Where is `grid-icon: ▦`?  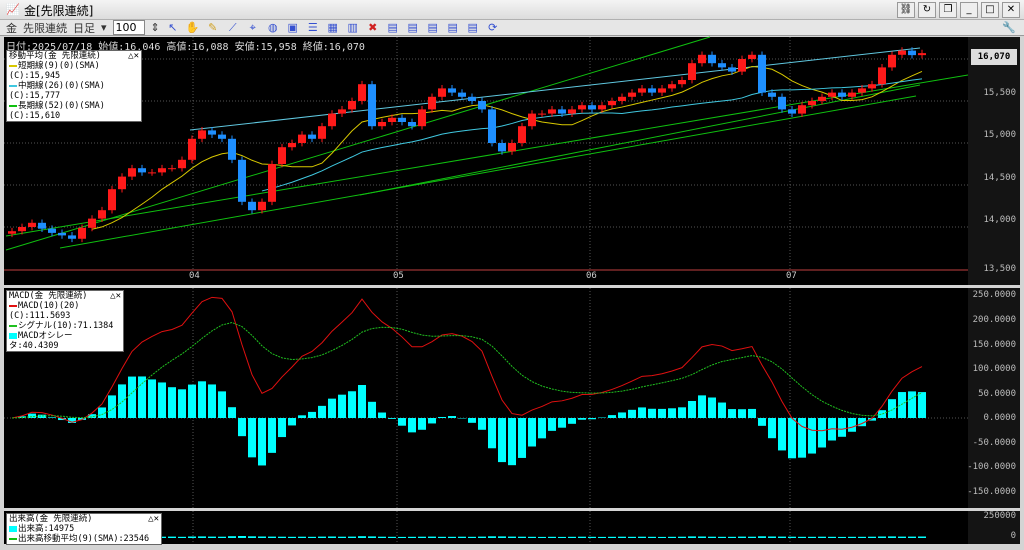
grid-icon: ▦ is located at coordinates (332, 27).